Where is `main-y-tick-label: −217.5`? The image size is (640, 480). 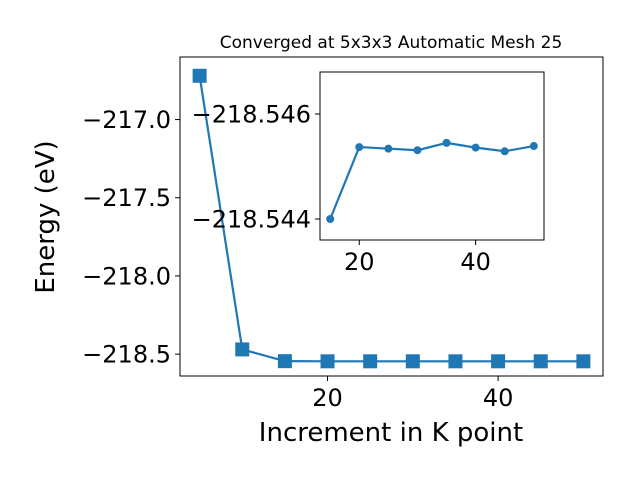
main-y-tick-label: −217.5 is located at coordinates (126, 198).